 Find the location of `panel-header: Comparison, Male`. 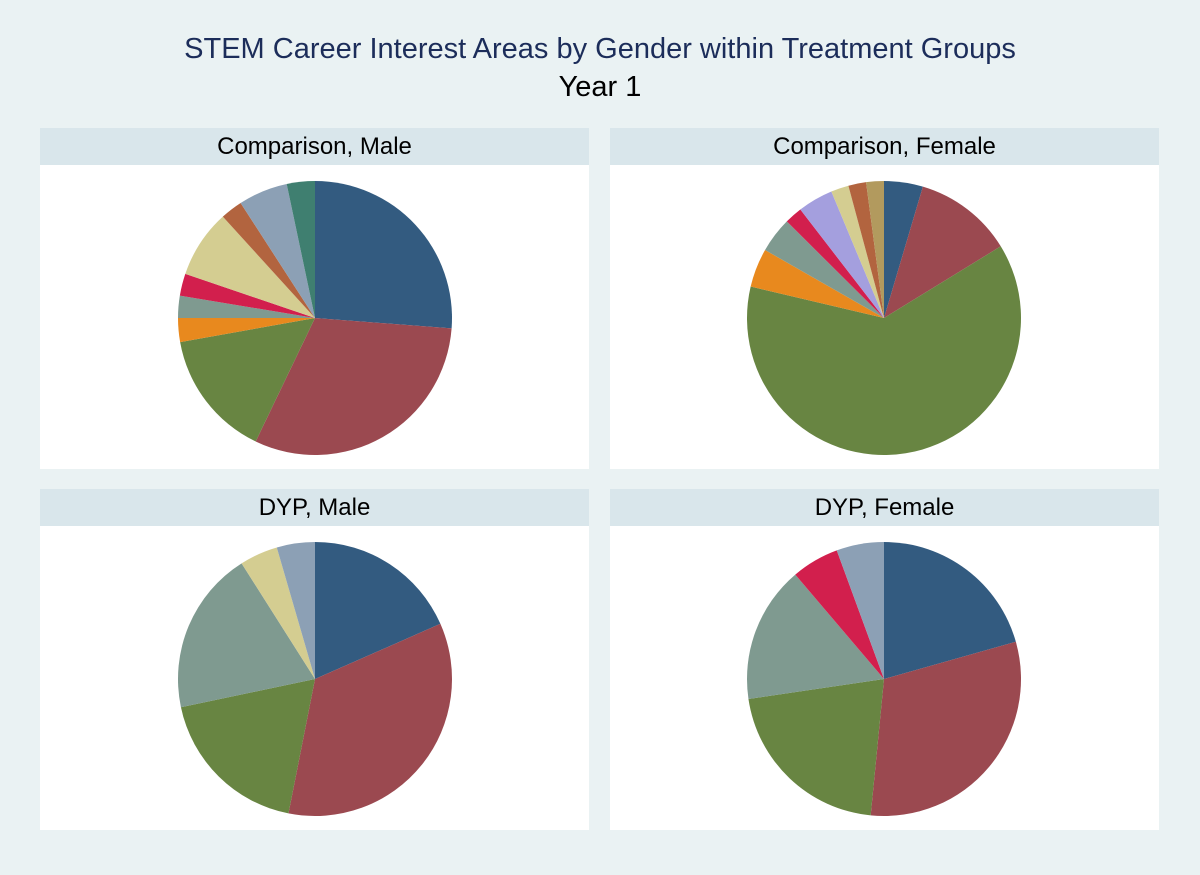

panel-header: Comparison, Male is located at coordinates (314, 146).